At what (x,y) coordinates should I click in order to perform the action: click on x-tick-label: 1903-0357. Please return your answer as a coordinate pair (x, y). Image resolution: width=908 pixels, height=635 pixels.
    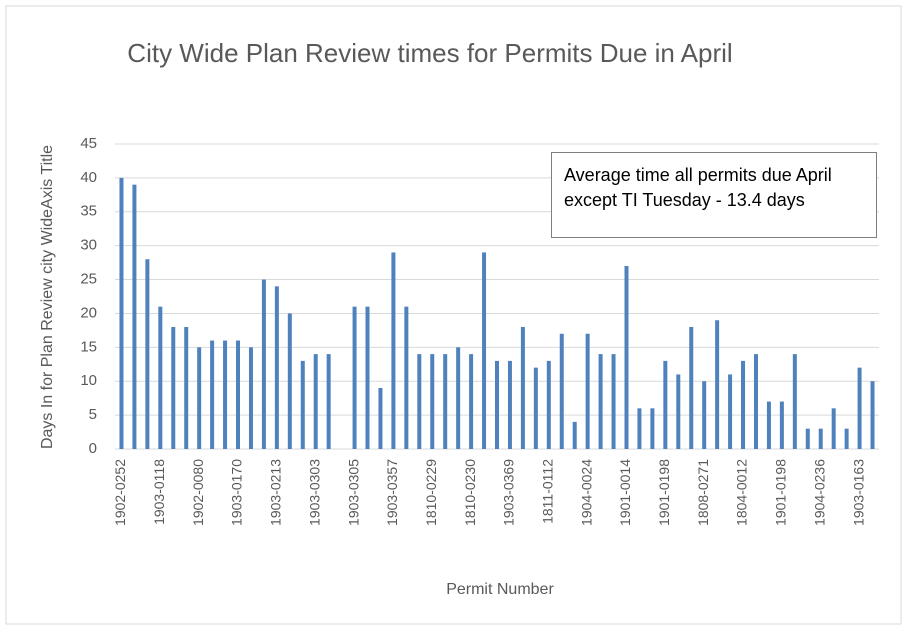
    Looking at the image, I should click on (392, 492).